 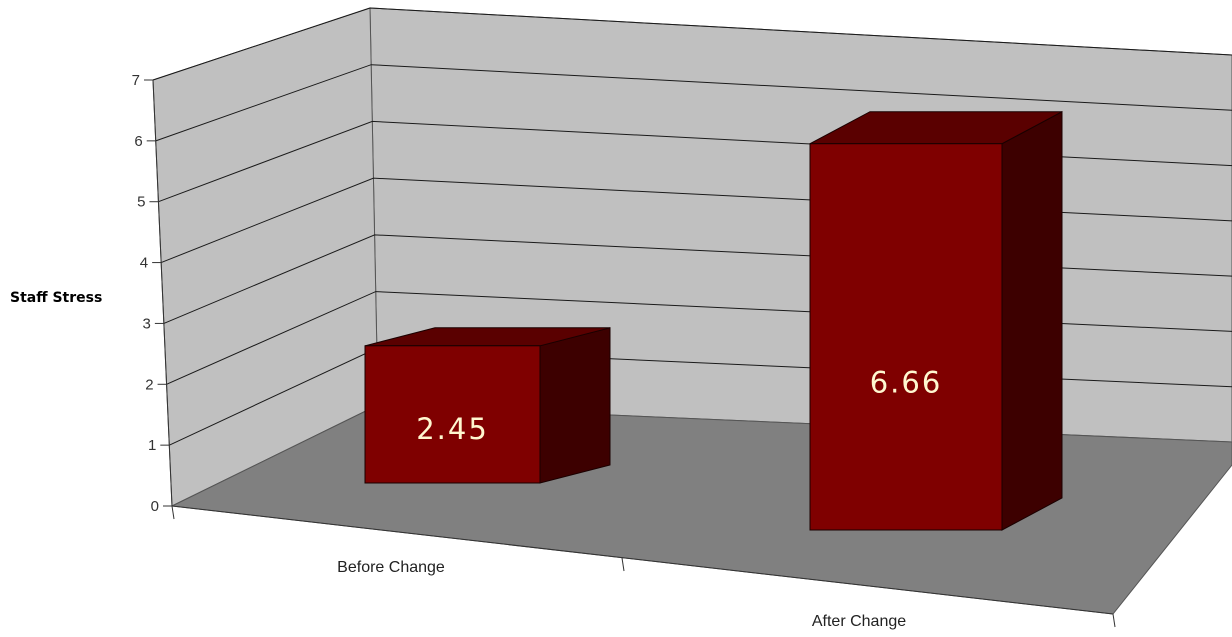 I want to click on y-tick-label: 7, so click(x=136, y=80).